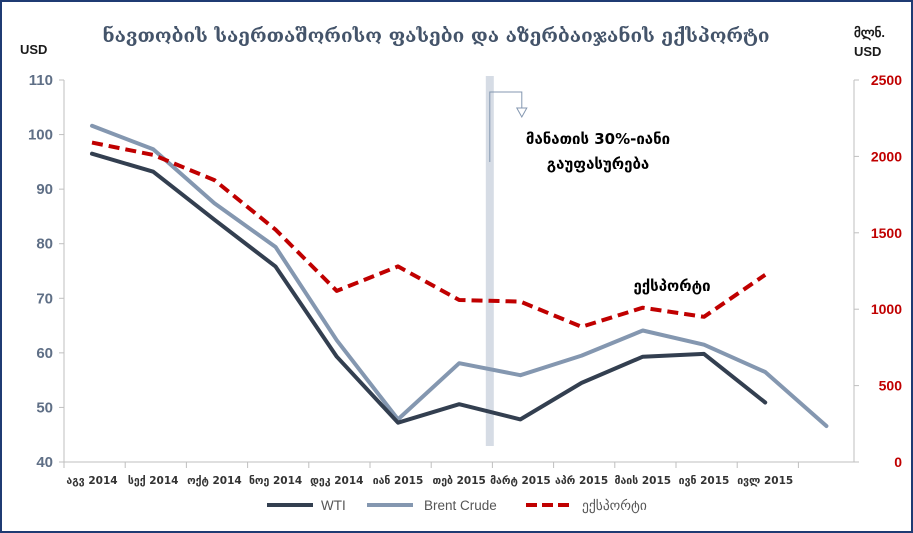  What do you see at coordinates (398, 481) in the screenshot?
I see `x-tick-label: იან 2015` at bounding box center [398, 481].